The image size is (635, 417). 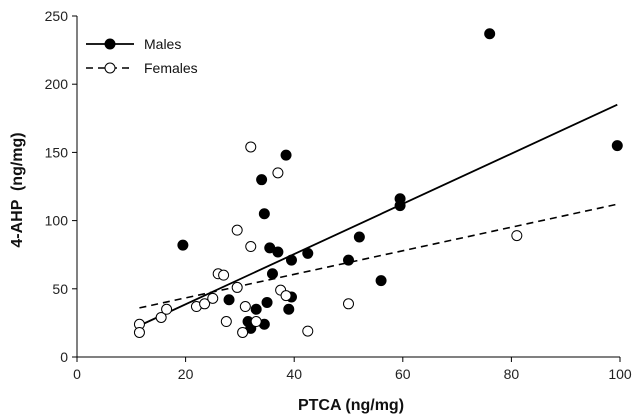 What do you see at coordinates (162, 44) in the screenshot?
I see `legend-males-label: Males` at bounding box center [162, 44].